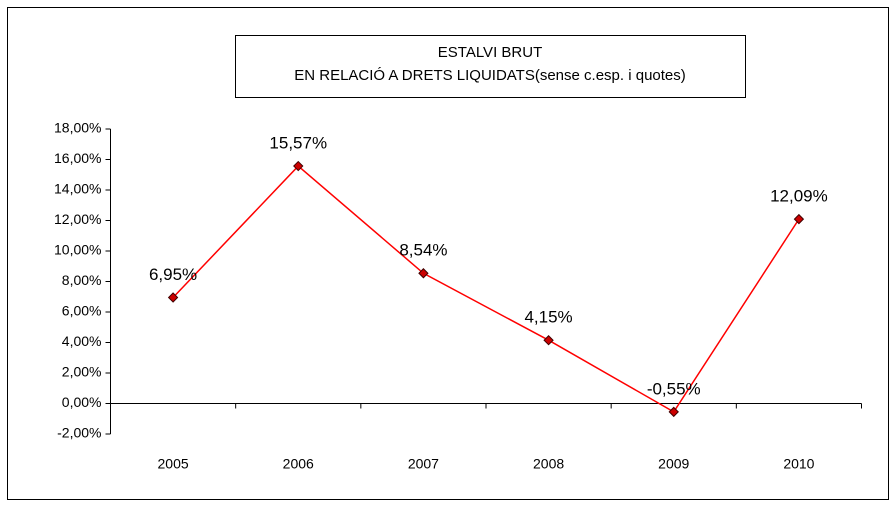 Image resolution: width=896 pixels, height=508 pixels. I want to click on x-tick-label: 2006, so click(298, 464).